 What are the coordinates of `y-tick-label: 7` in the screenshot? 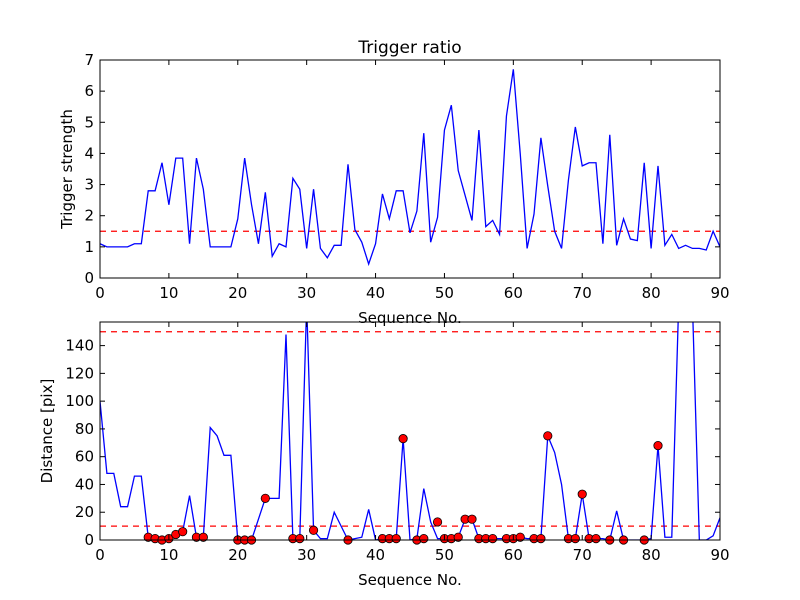 It's located at (89, 60).